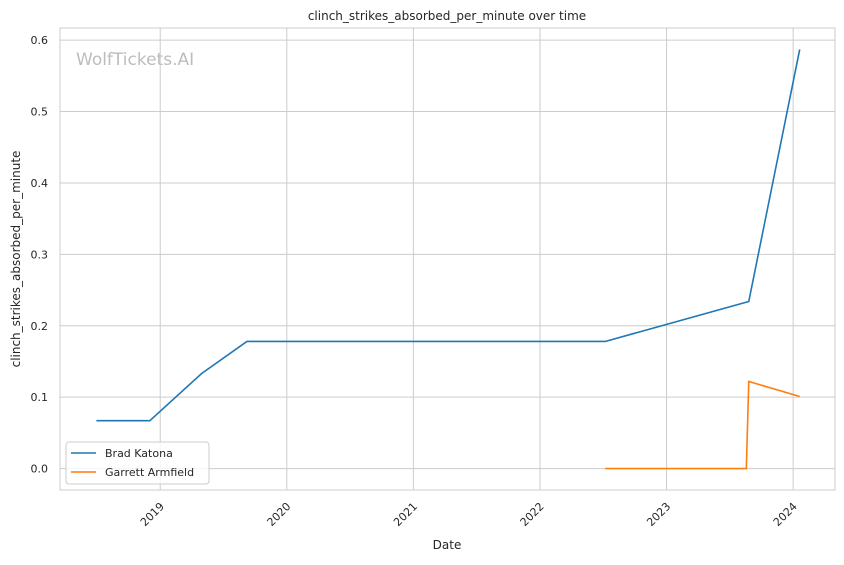 Image resolution: width=844 pixels, height=565 pixels. What do you see at coordinates (152, 514) in the screenshot?
I see `x-tick-label: 2019` at bounding box center [152, 514].